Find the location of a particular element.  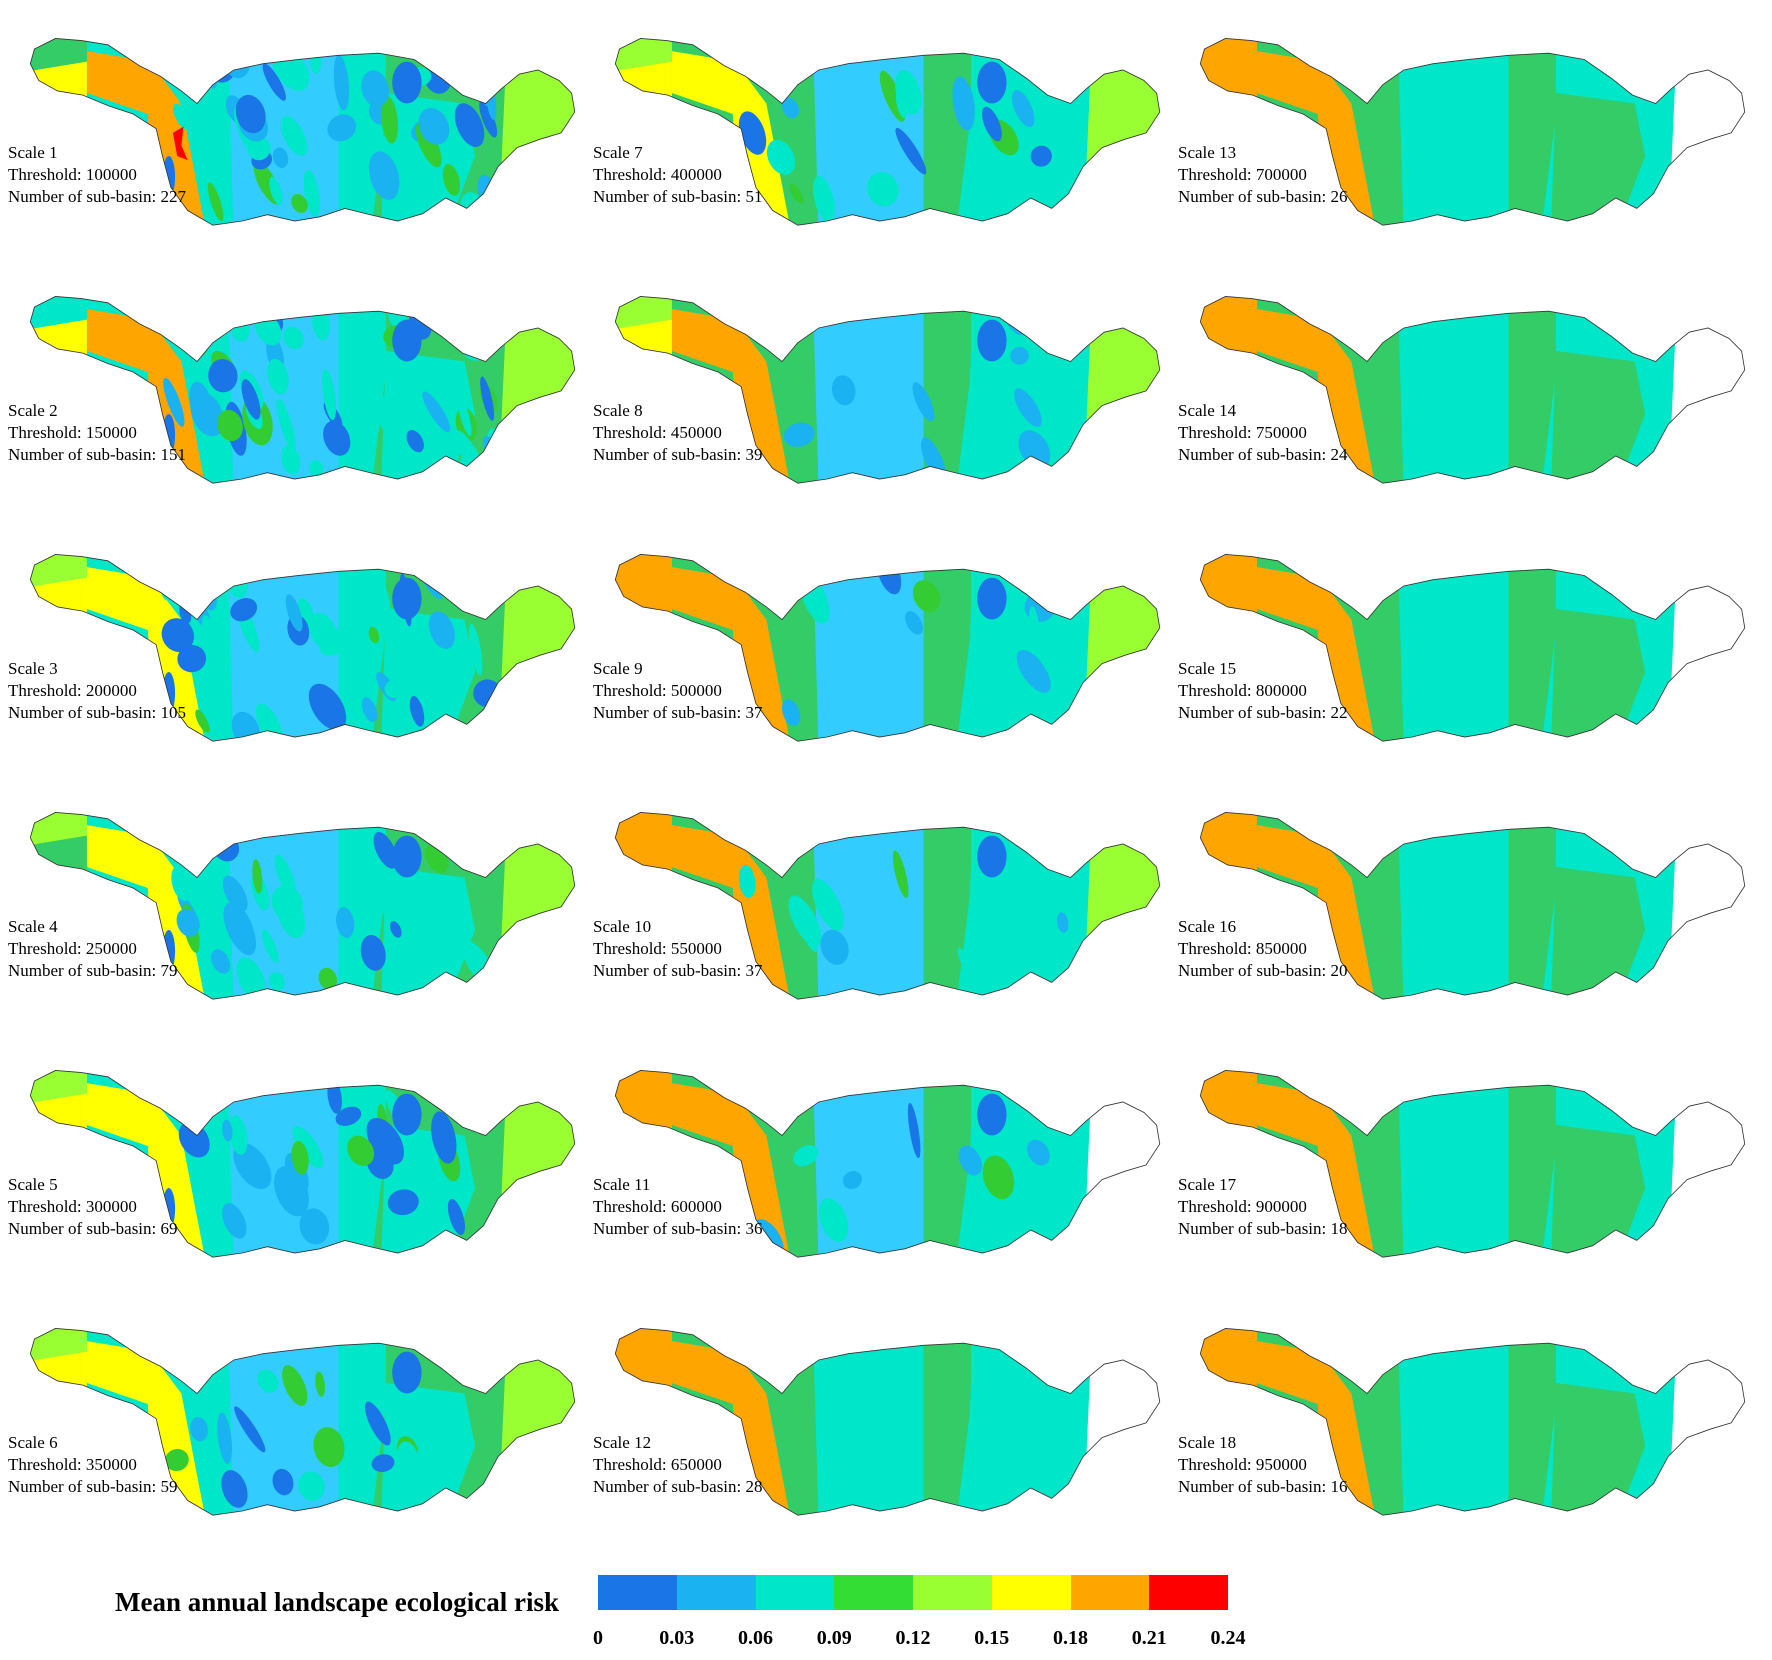

subbasin-count-label: Number of sub-basin: 151 is located at coordinates (97, 454).